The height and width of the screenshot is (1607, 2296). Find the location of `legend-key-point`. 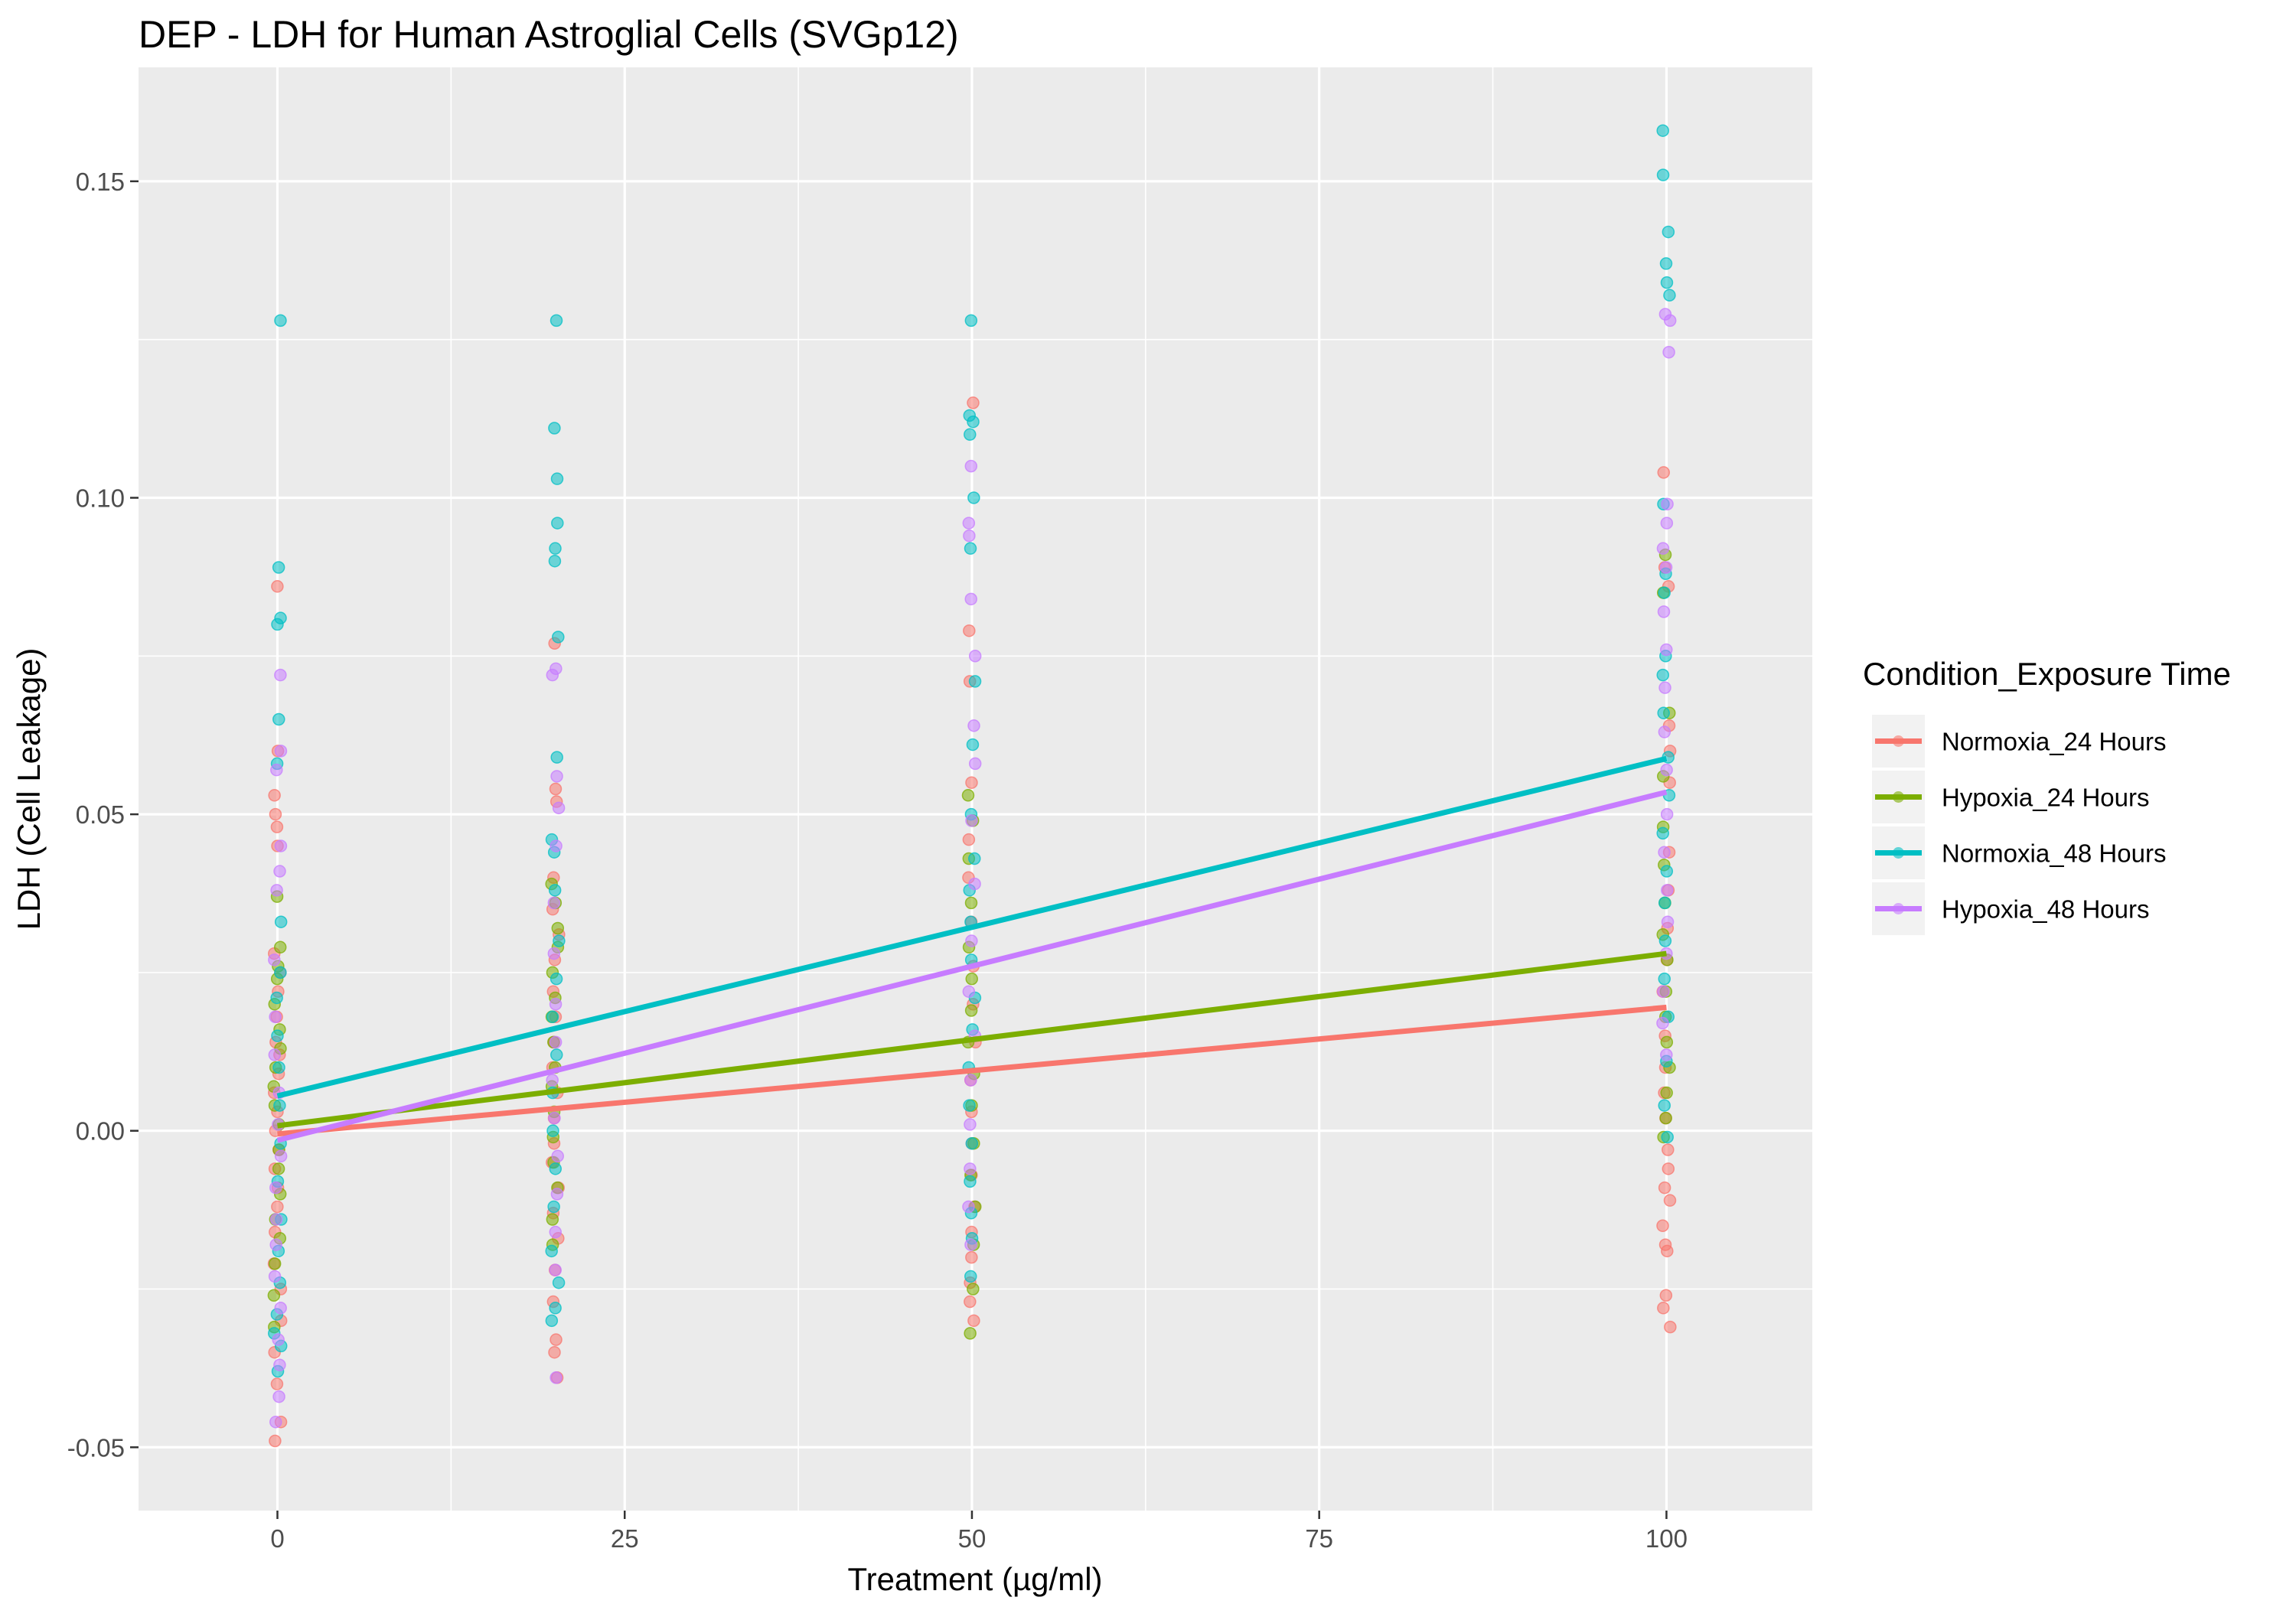

legend-key-point is located at coordinates (1898, 853).